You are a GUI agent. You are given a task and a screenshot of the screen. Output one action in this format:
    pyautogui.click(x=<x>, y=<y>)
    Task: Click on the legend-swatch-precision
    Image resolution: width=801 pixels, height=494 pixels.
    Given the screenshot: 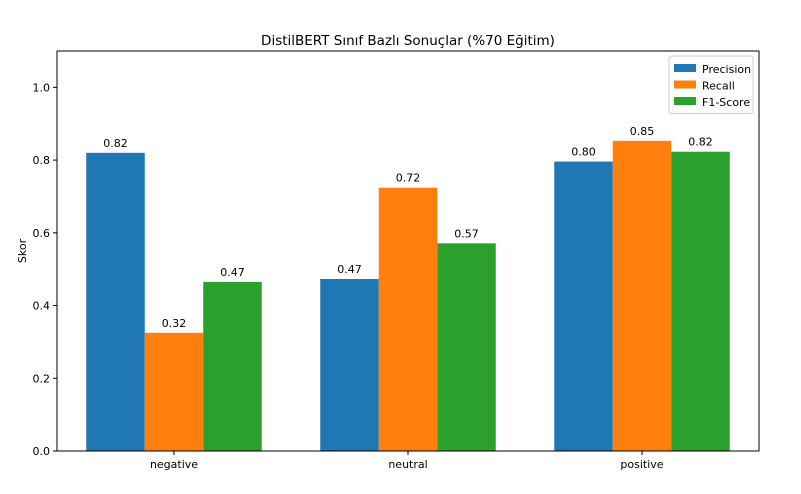 What is the action you would take?
    pyautogui.click(x=685, y=68)
    